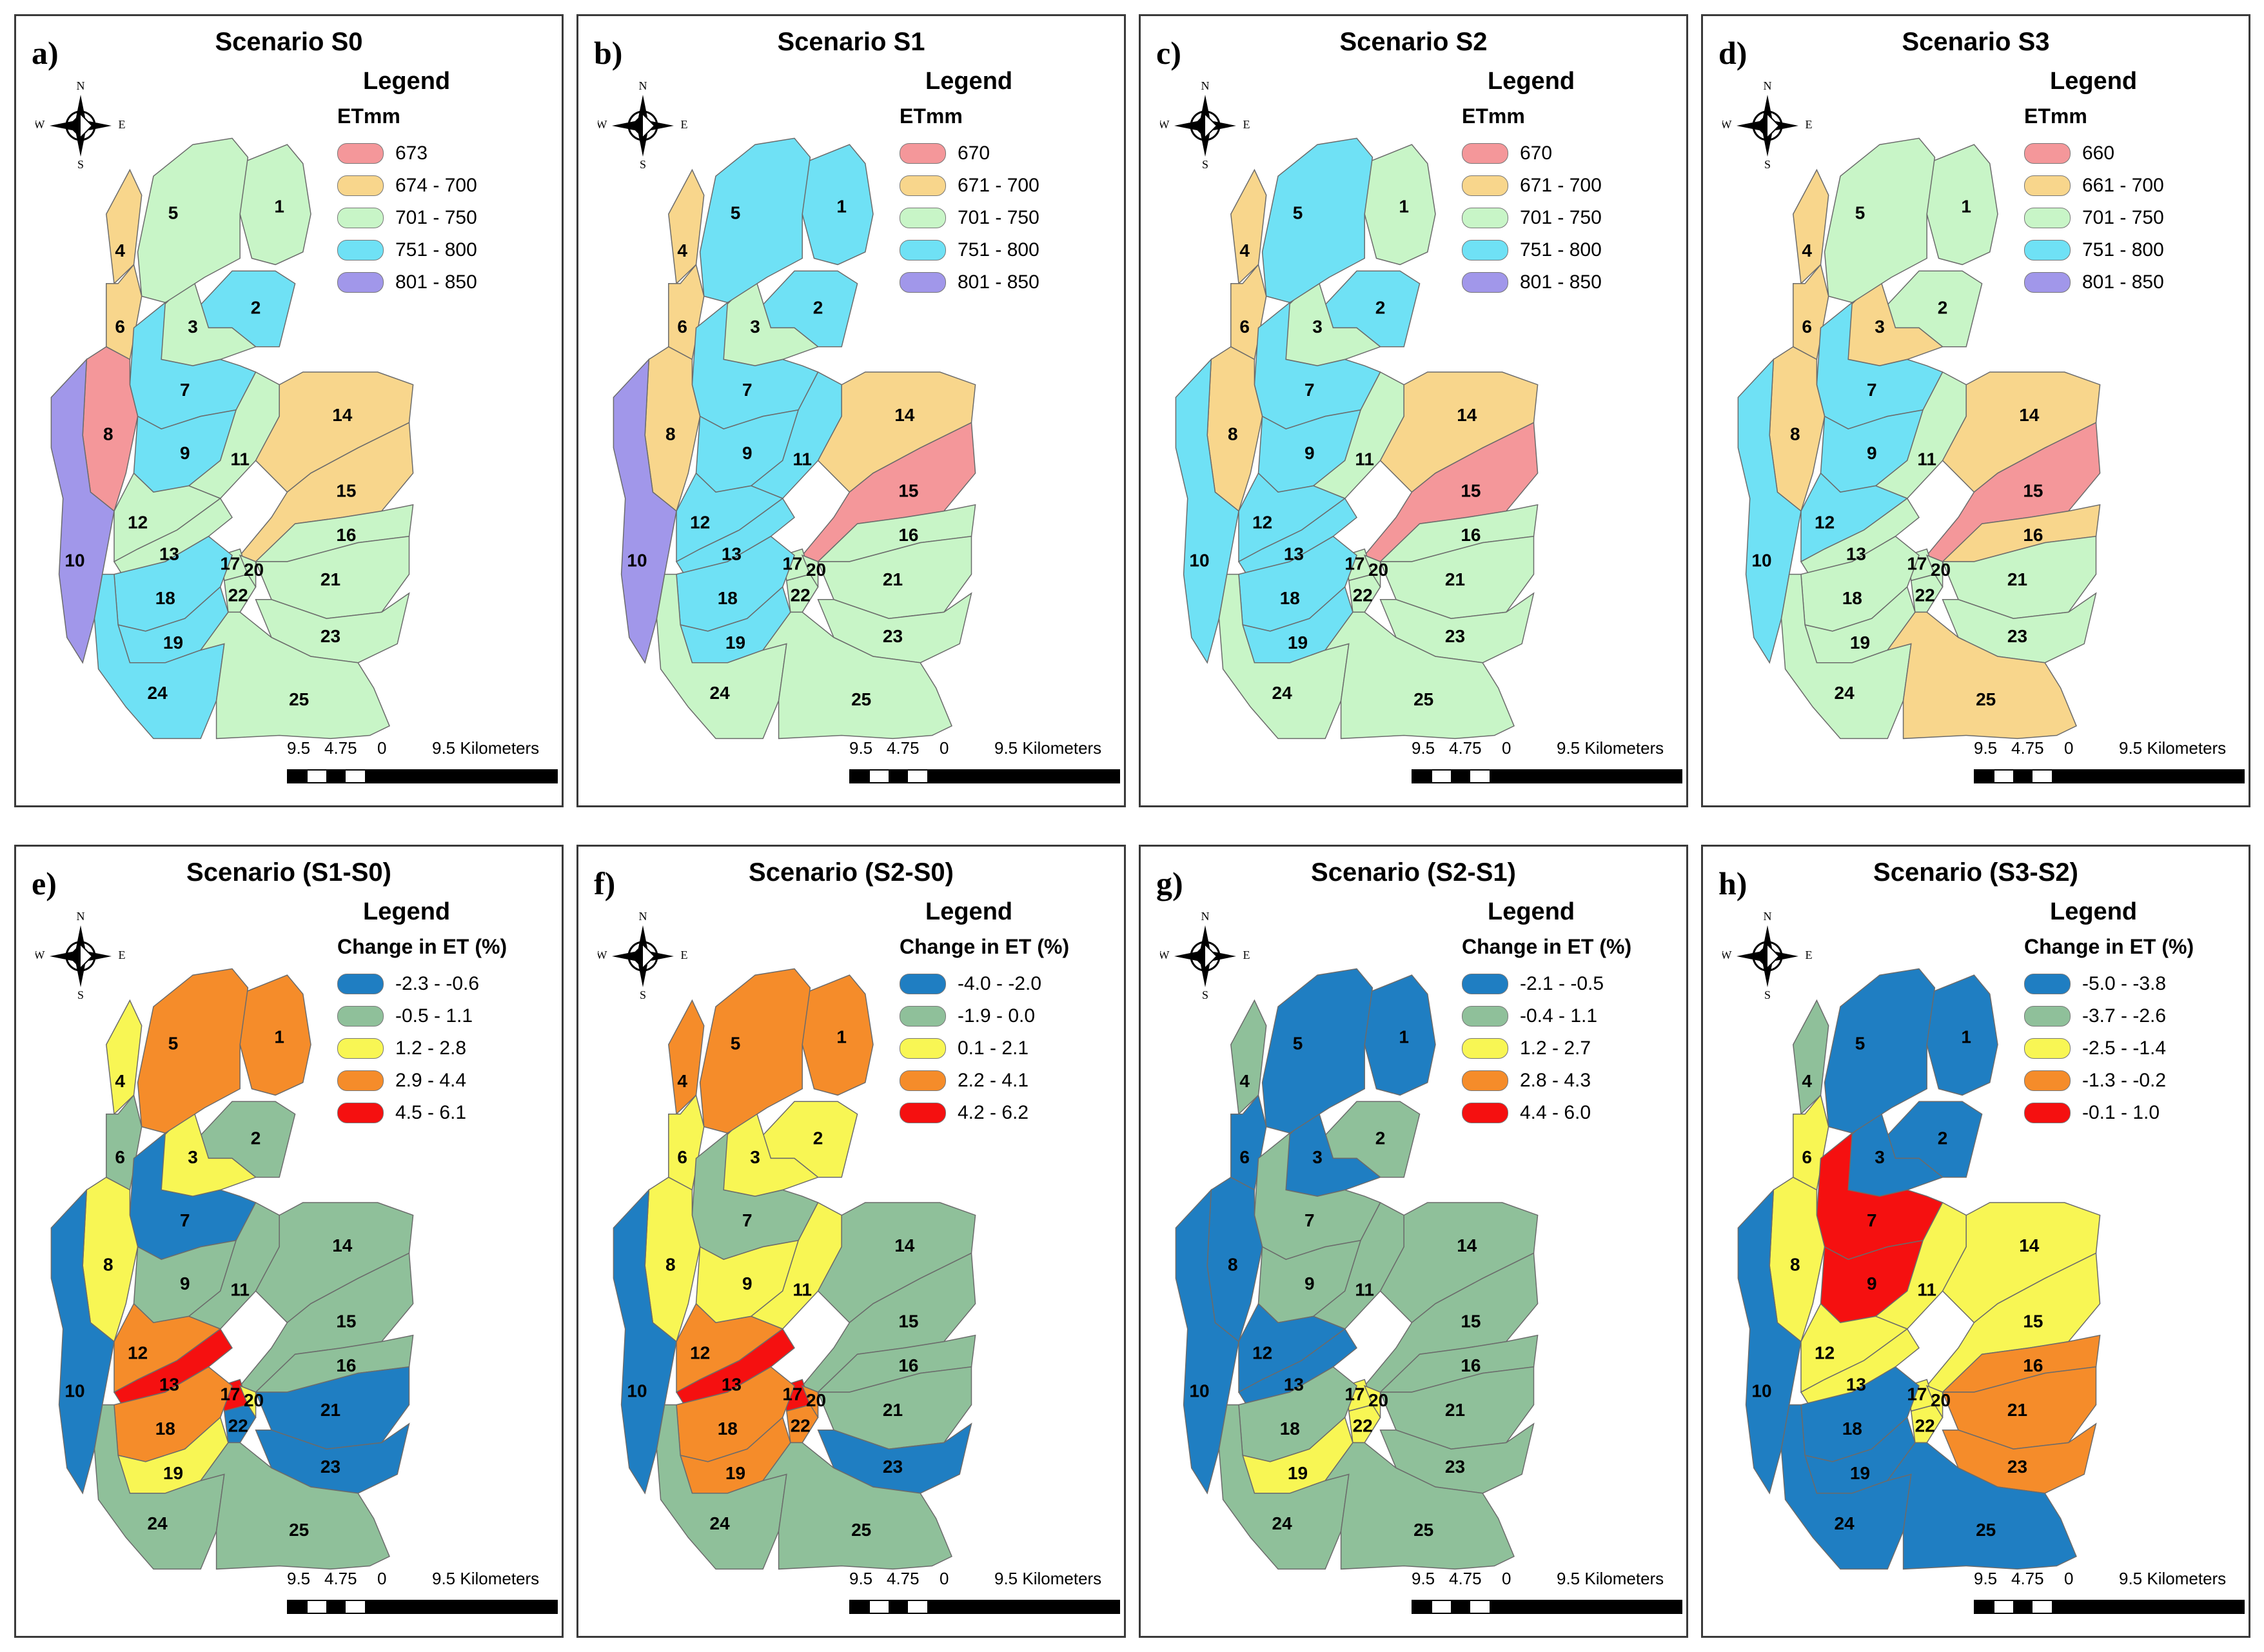  I want to click on compass-label-e: E, so click(122, 125).